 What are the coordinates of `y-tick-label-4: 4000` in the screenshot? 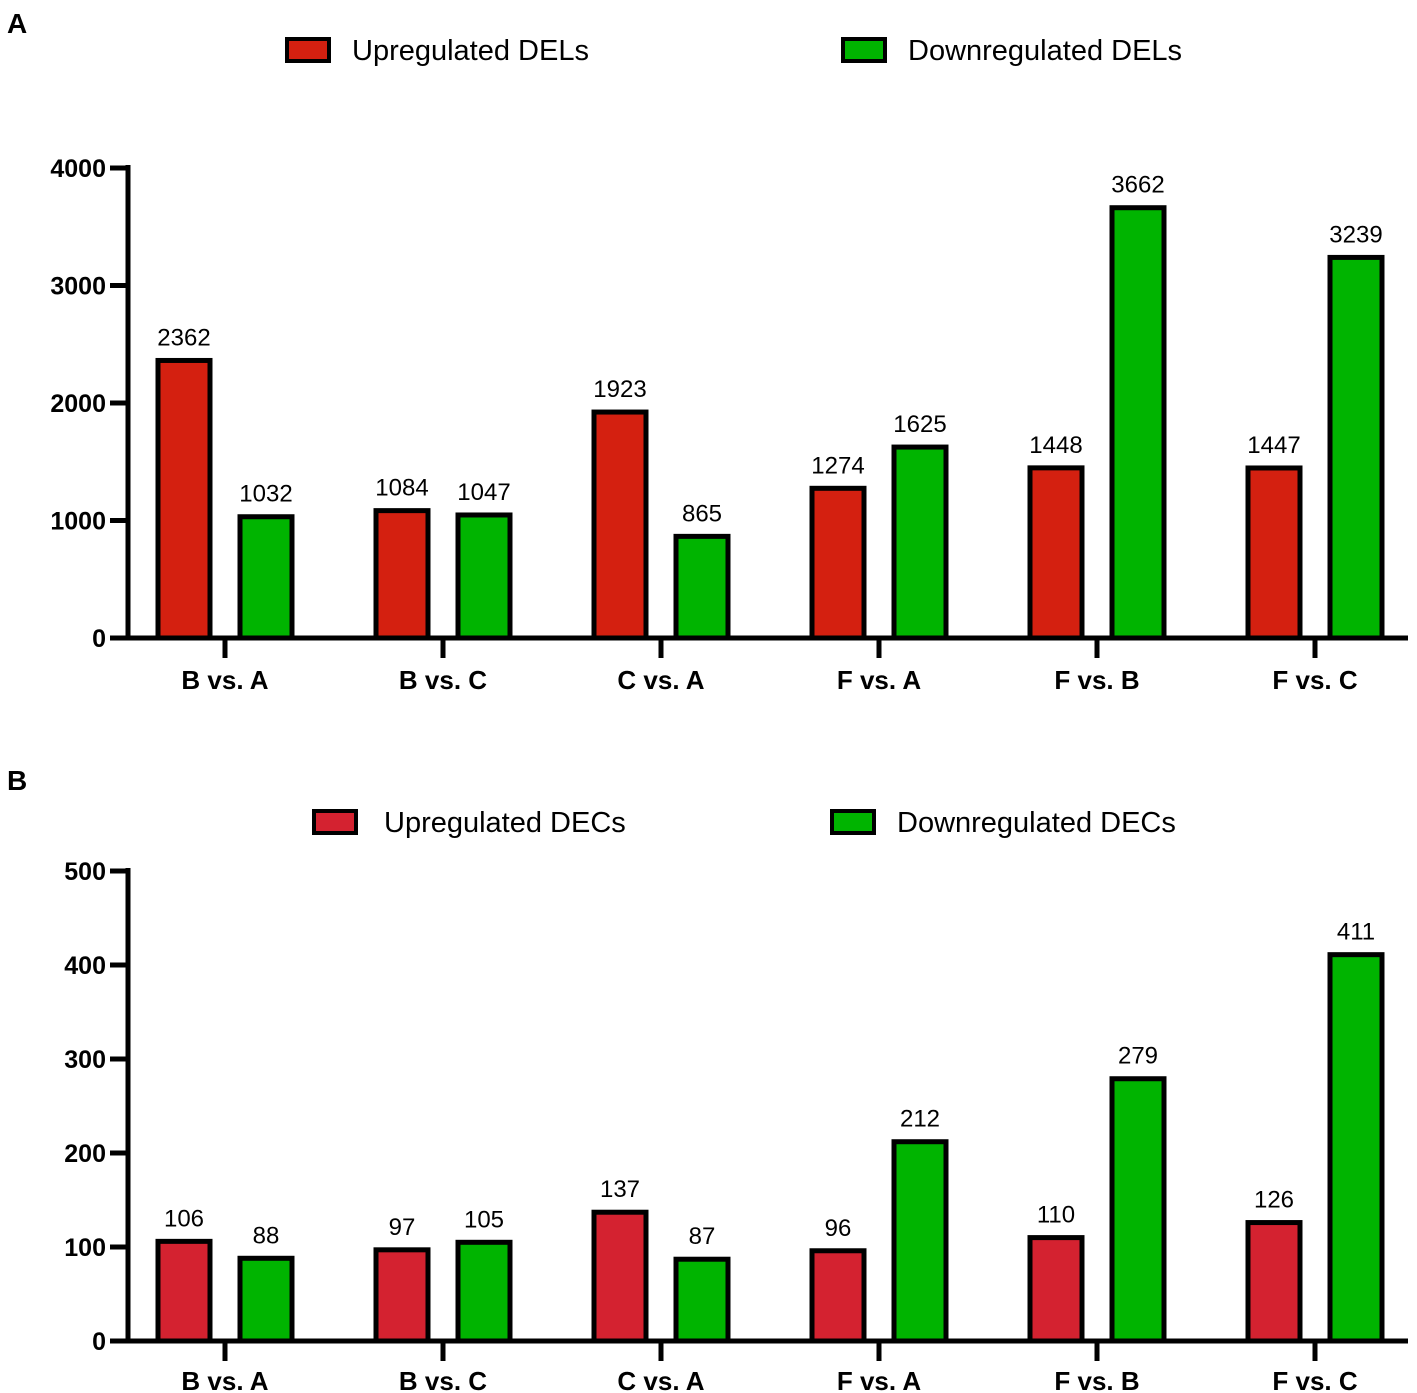 It's located at (78, 169).